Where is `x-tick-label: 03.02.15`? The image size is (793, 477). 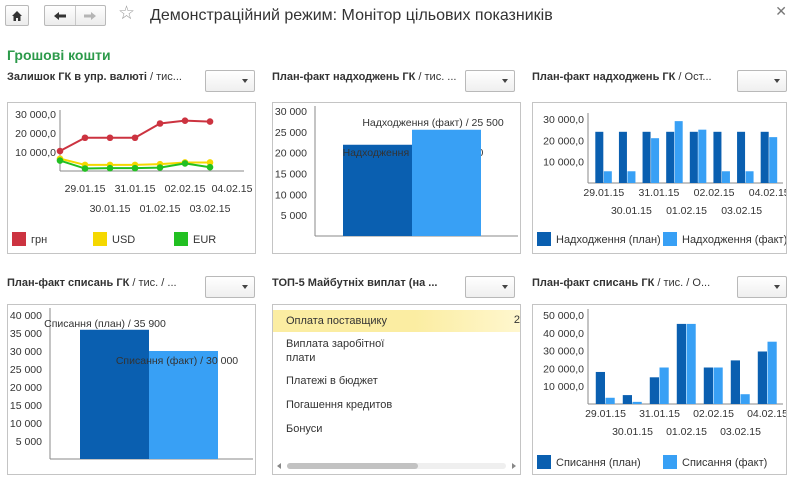 x-tick-label: 03.02.15 is located at coordinates (740, 432).